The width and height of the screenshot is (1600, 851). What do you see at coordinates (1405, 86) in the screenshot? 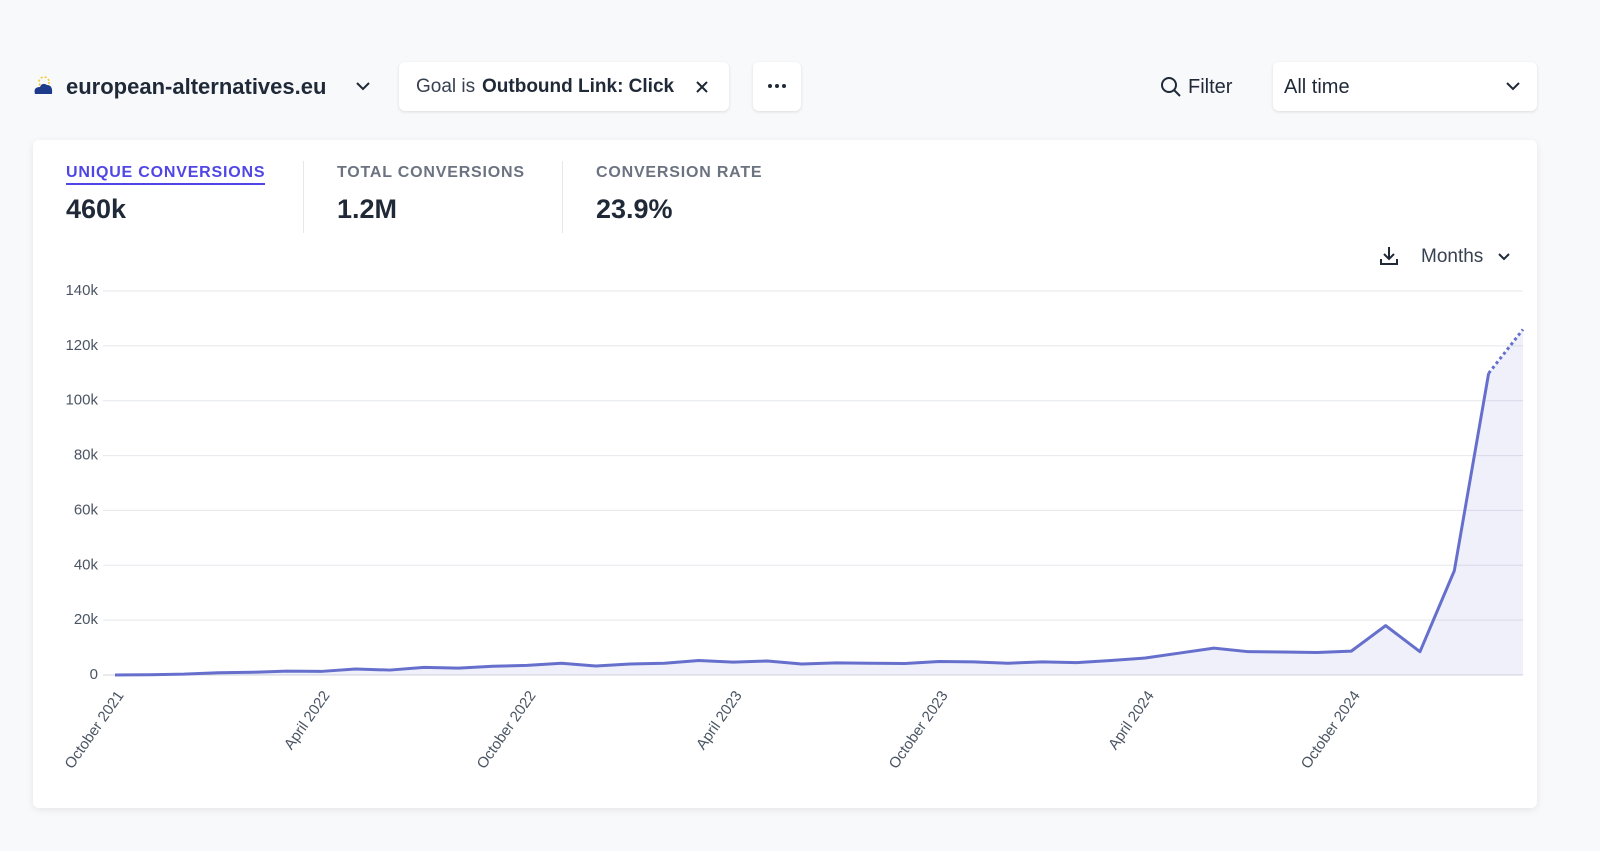
I see `period-select: All time` at bounding box center [1405, 86].